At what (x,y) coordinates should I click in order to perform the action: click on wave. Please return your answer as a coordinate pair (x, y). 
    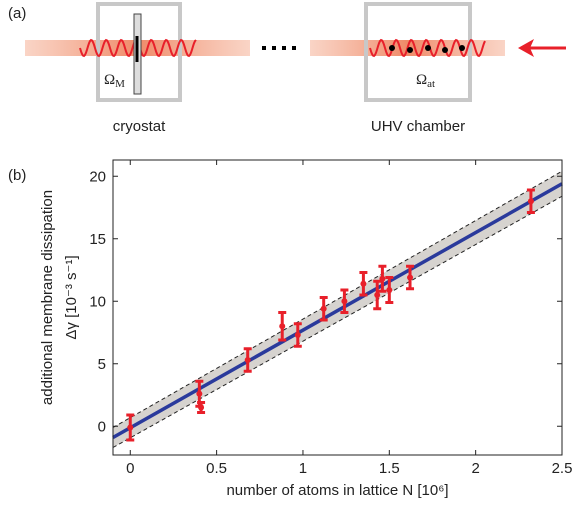
    Looking at the image, I should click on (427, 48).